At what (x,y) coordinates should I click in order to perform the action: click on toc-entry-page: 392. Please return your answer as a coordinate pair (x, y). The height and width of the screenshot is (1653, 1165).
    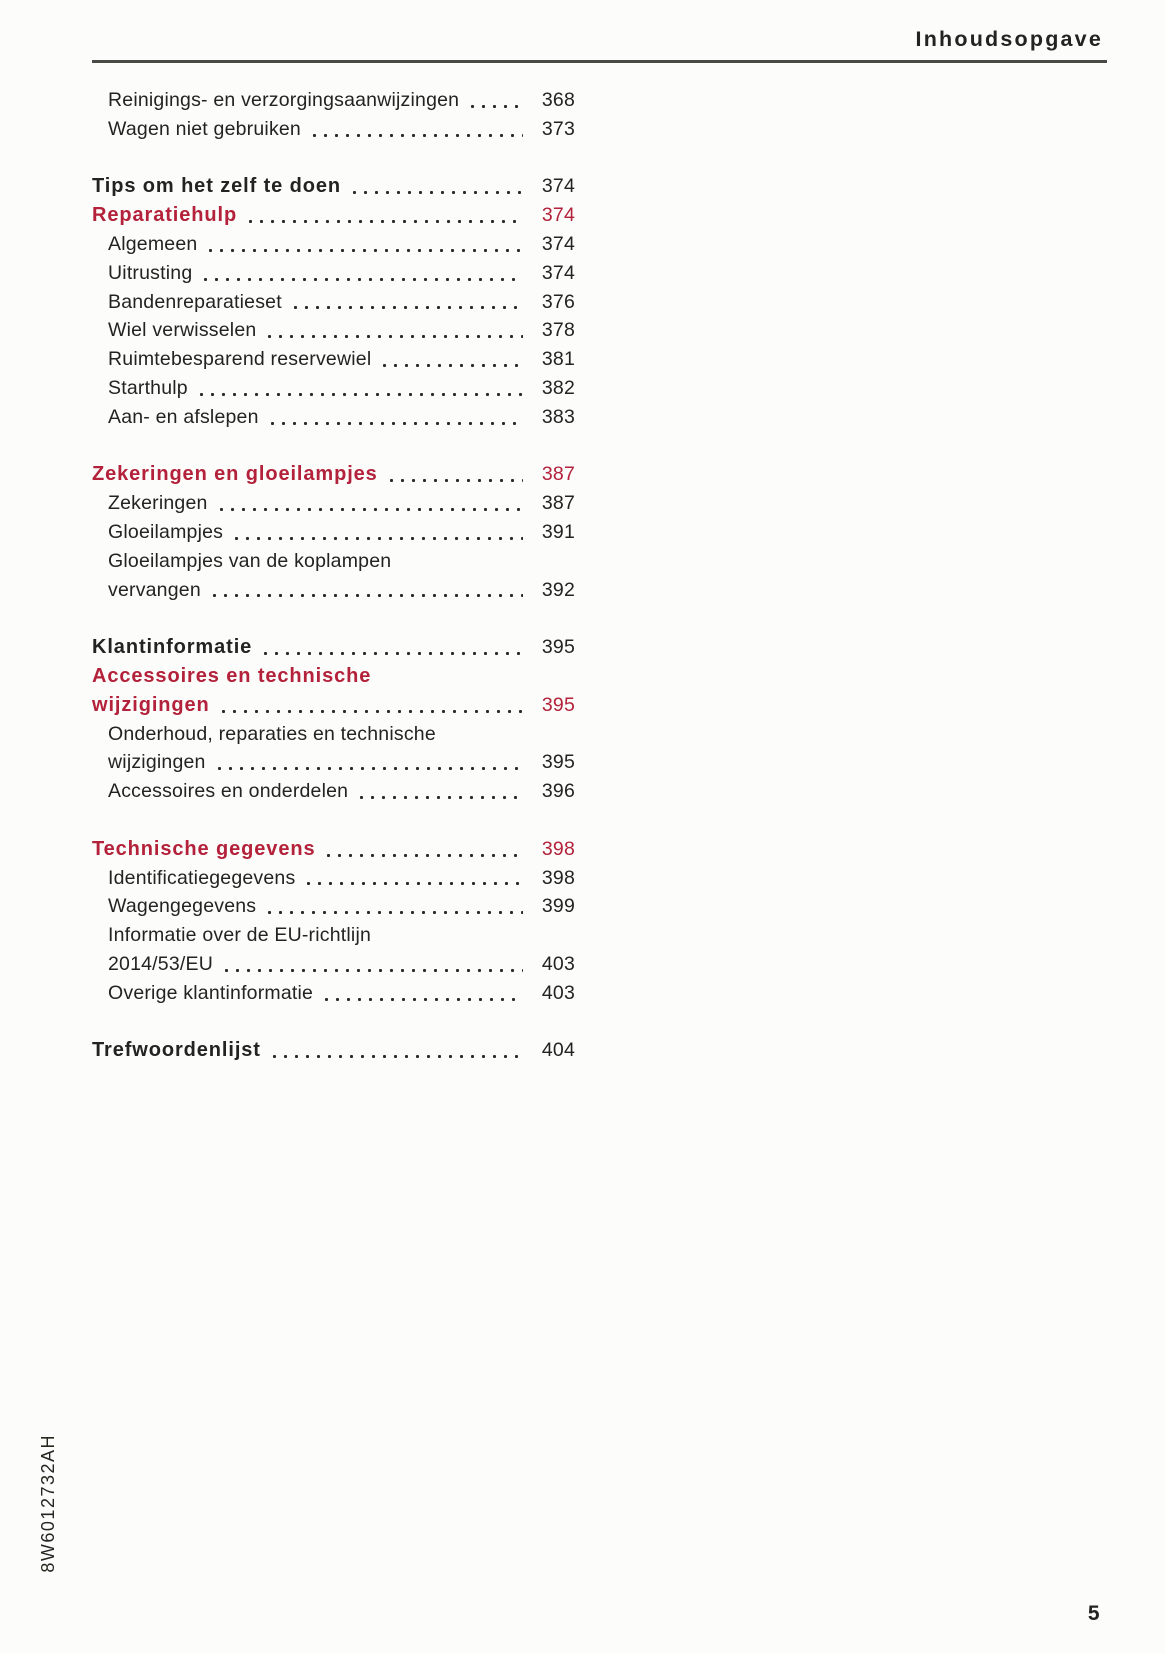
    Looking at the image, I should click on (558, 589).